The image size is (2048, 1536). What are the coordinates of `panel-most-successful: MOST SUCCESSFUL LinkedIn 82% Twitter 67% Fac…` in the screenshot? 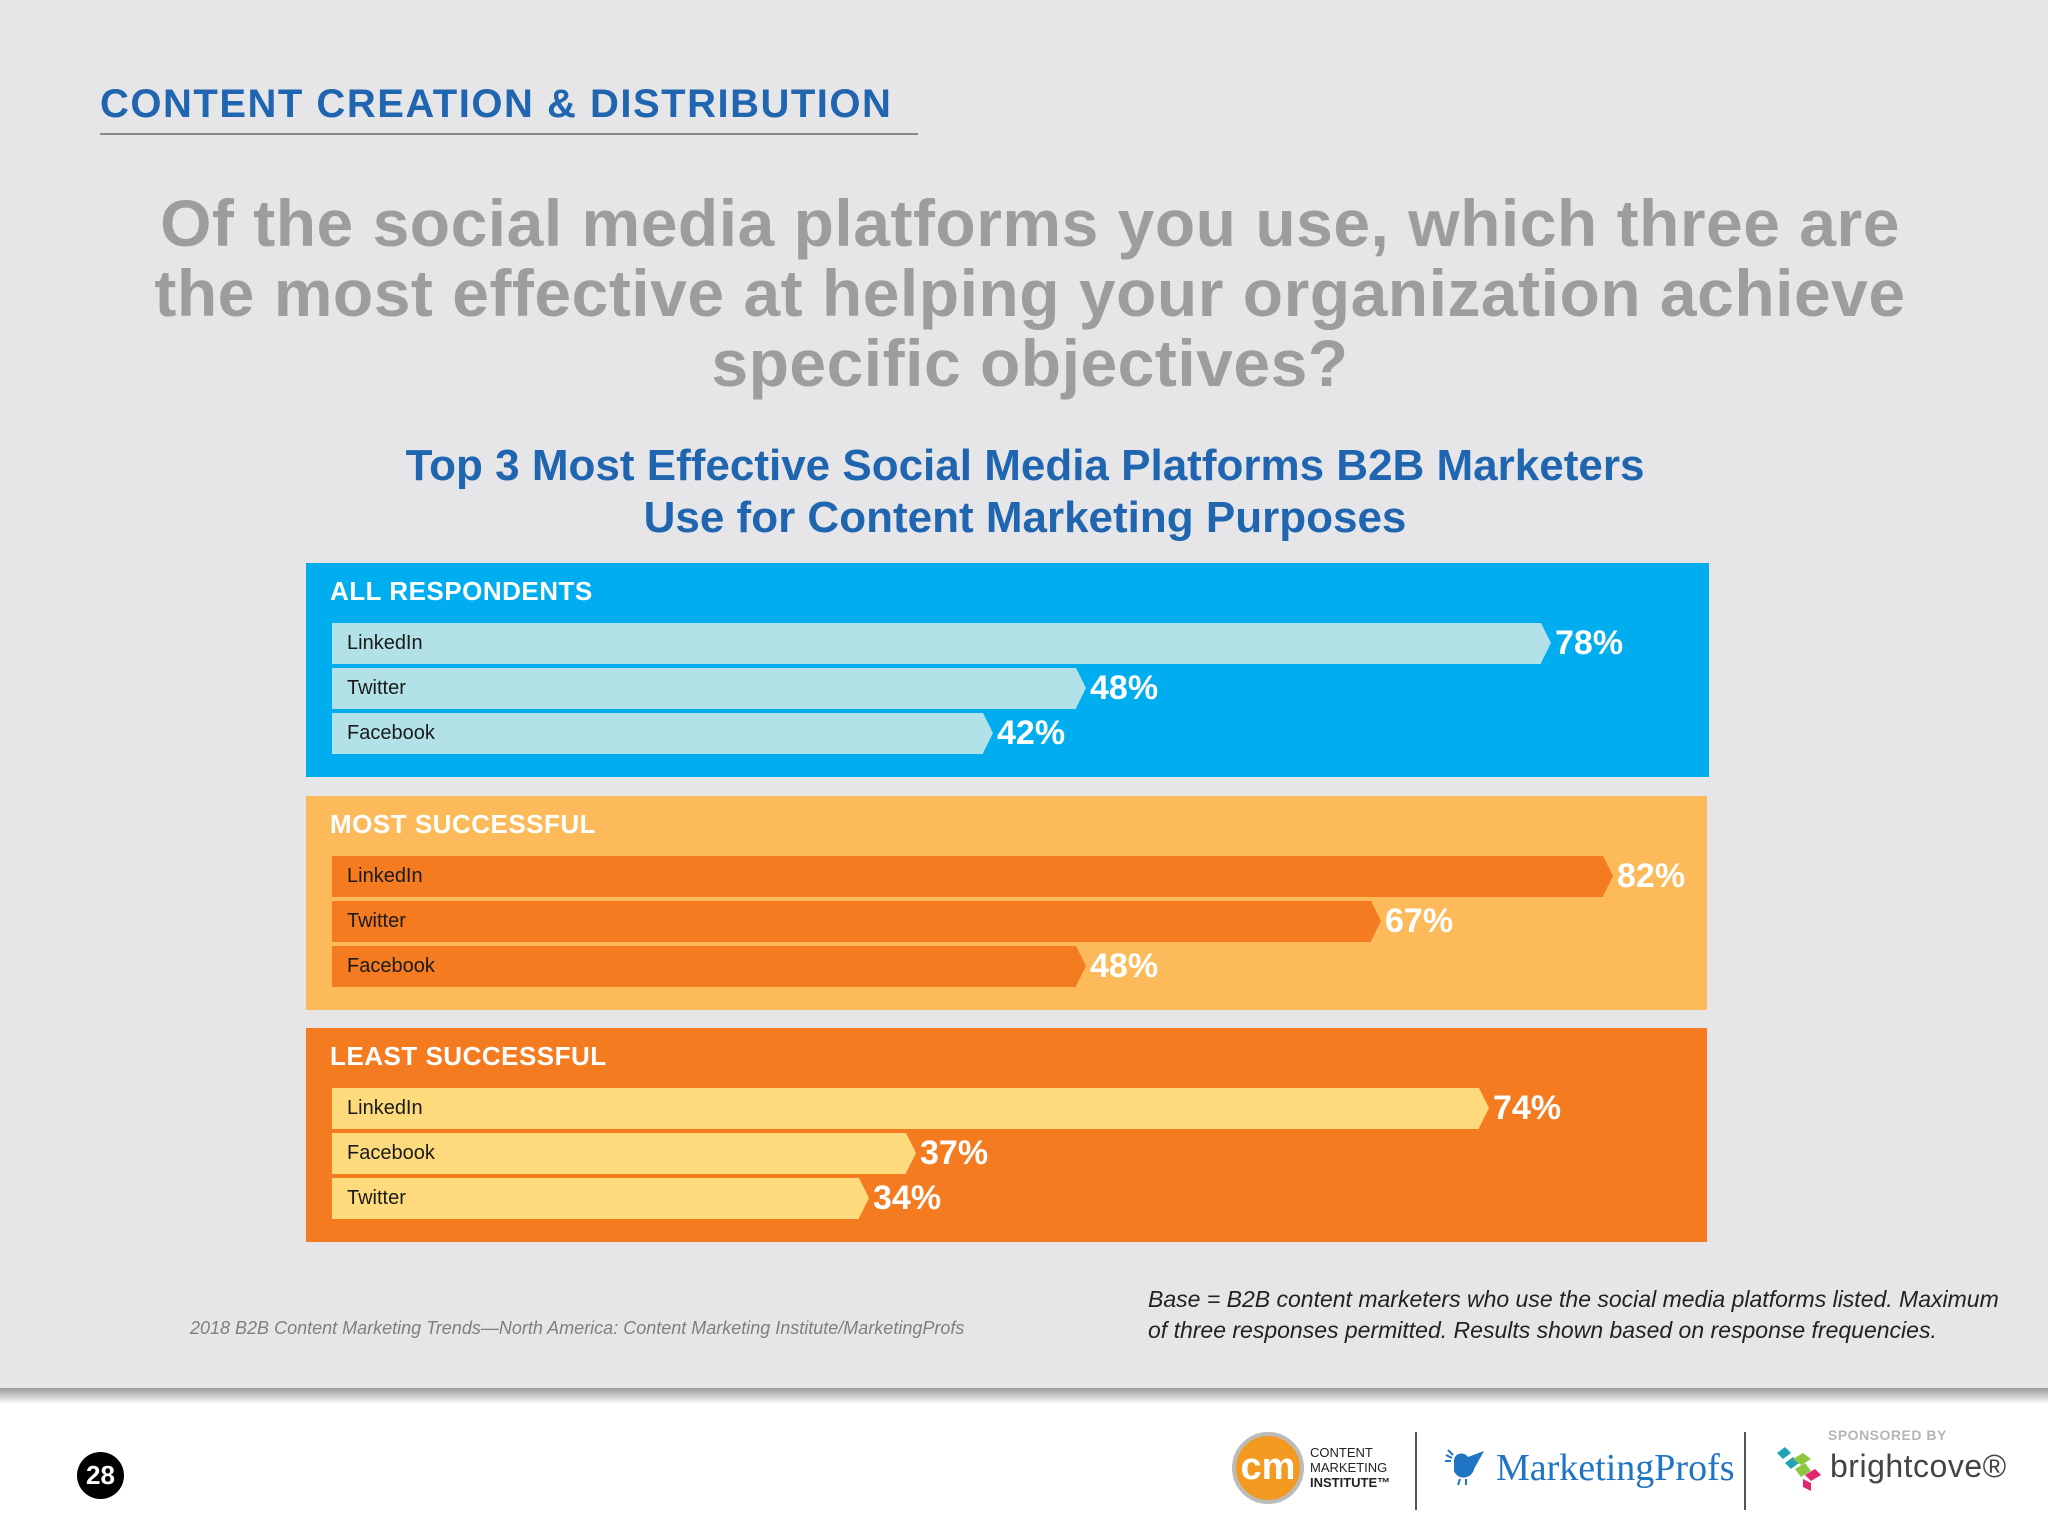 It's located at (1006, 903).